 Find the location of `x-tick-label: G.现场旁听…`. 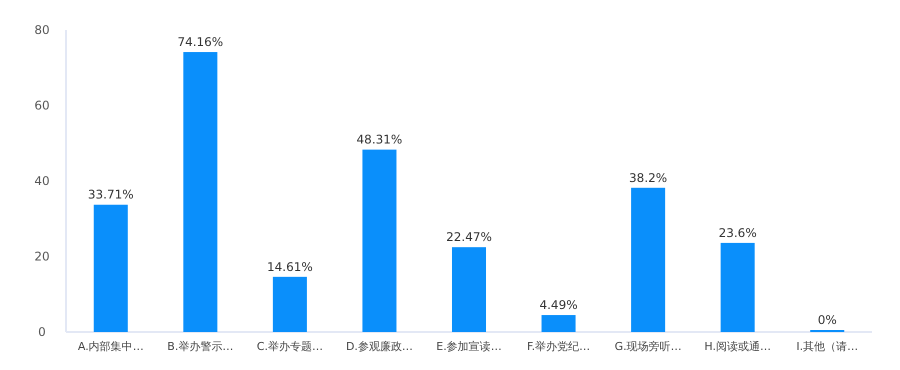

x-tick-label: G.现场旁听… is located at coordinates (648, 346).